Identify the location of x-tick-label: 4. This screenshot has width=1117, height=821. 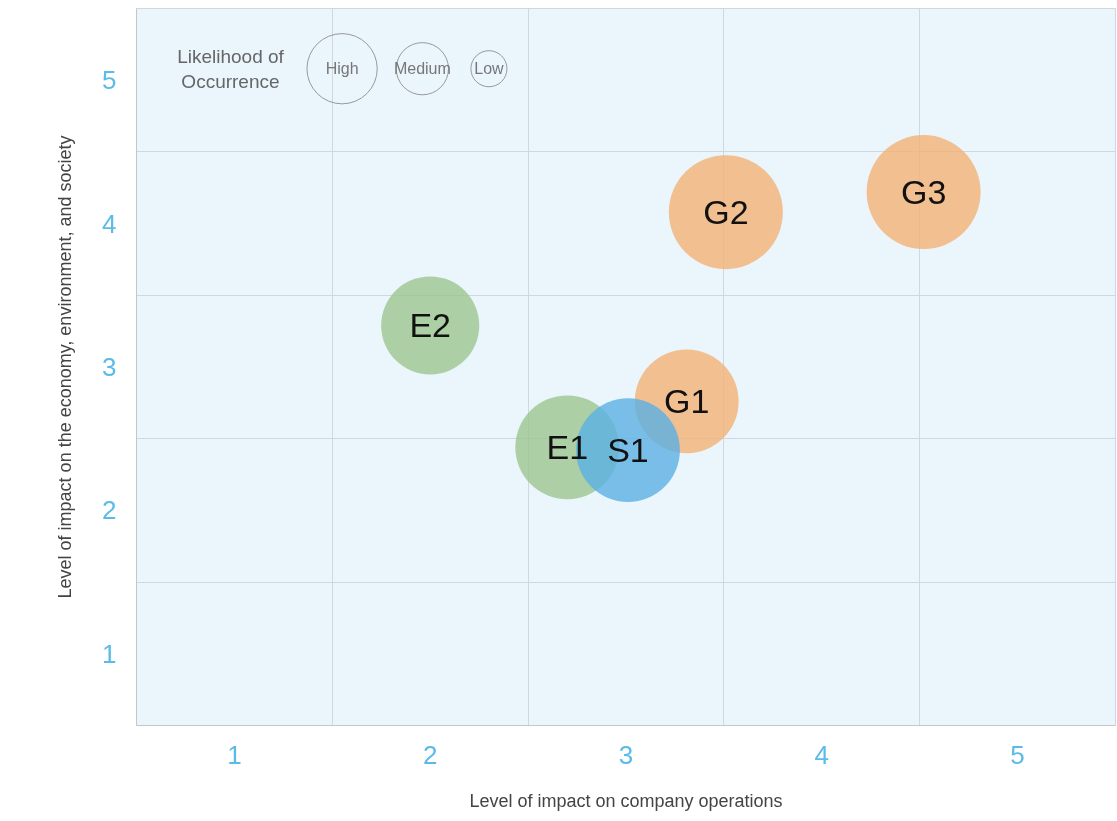
(822, 754).